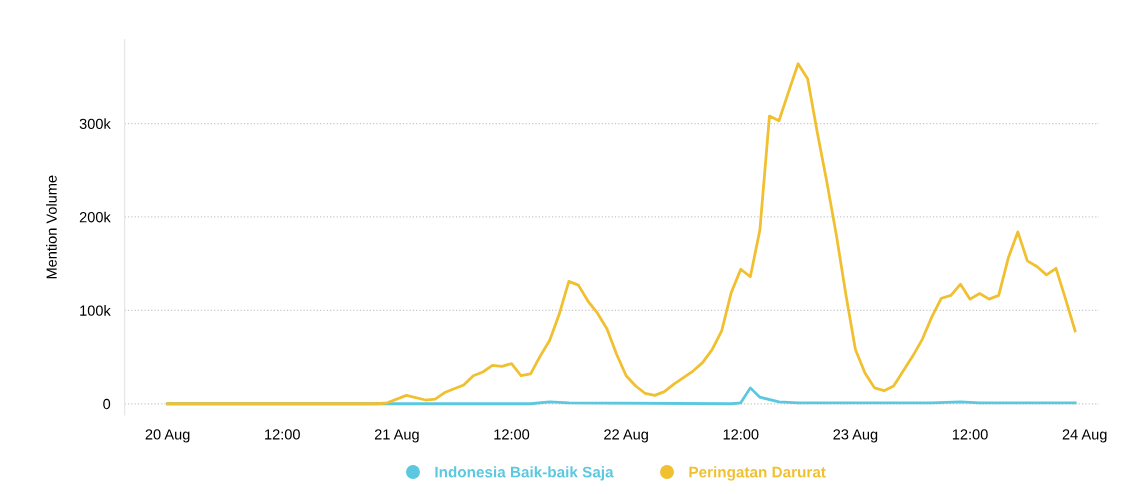  I want to click on y-axis-title: Mention Volume, so click(51, 227).